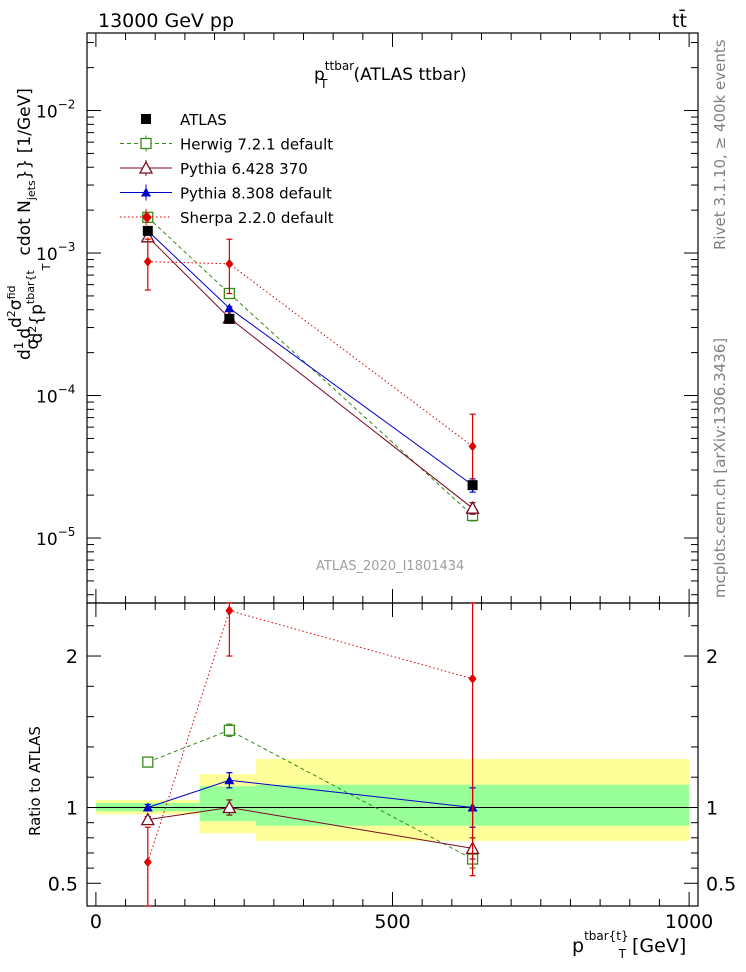  What do you see at coordinates (16, 322) in the screenshot?
I see `ylabel-e: d` at bounding box center [16, 322].